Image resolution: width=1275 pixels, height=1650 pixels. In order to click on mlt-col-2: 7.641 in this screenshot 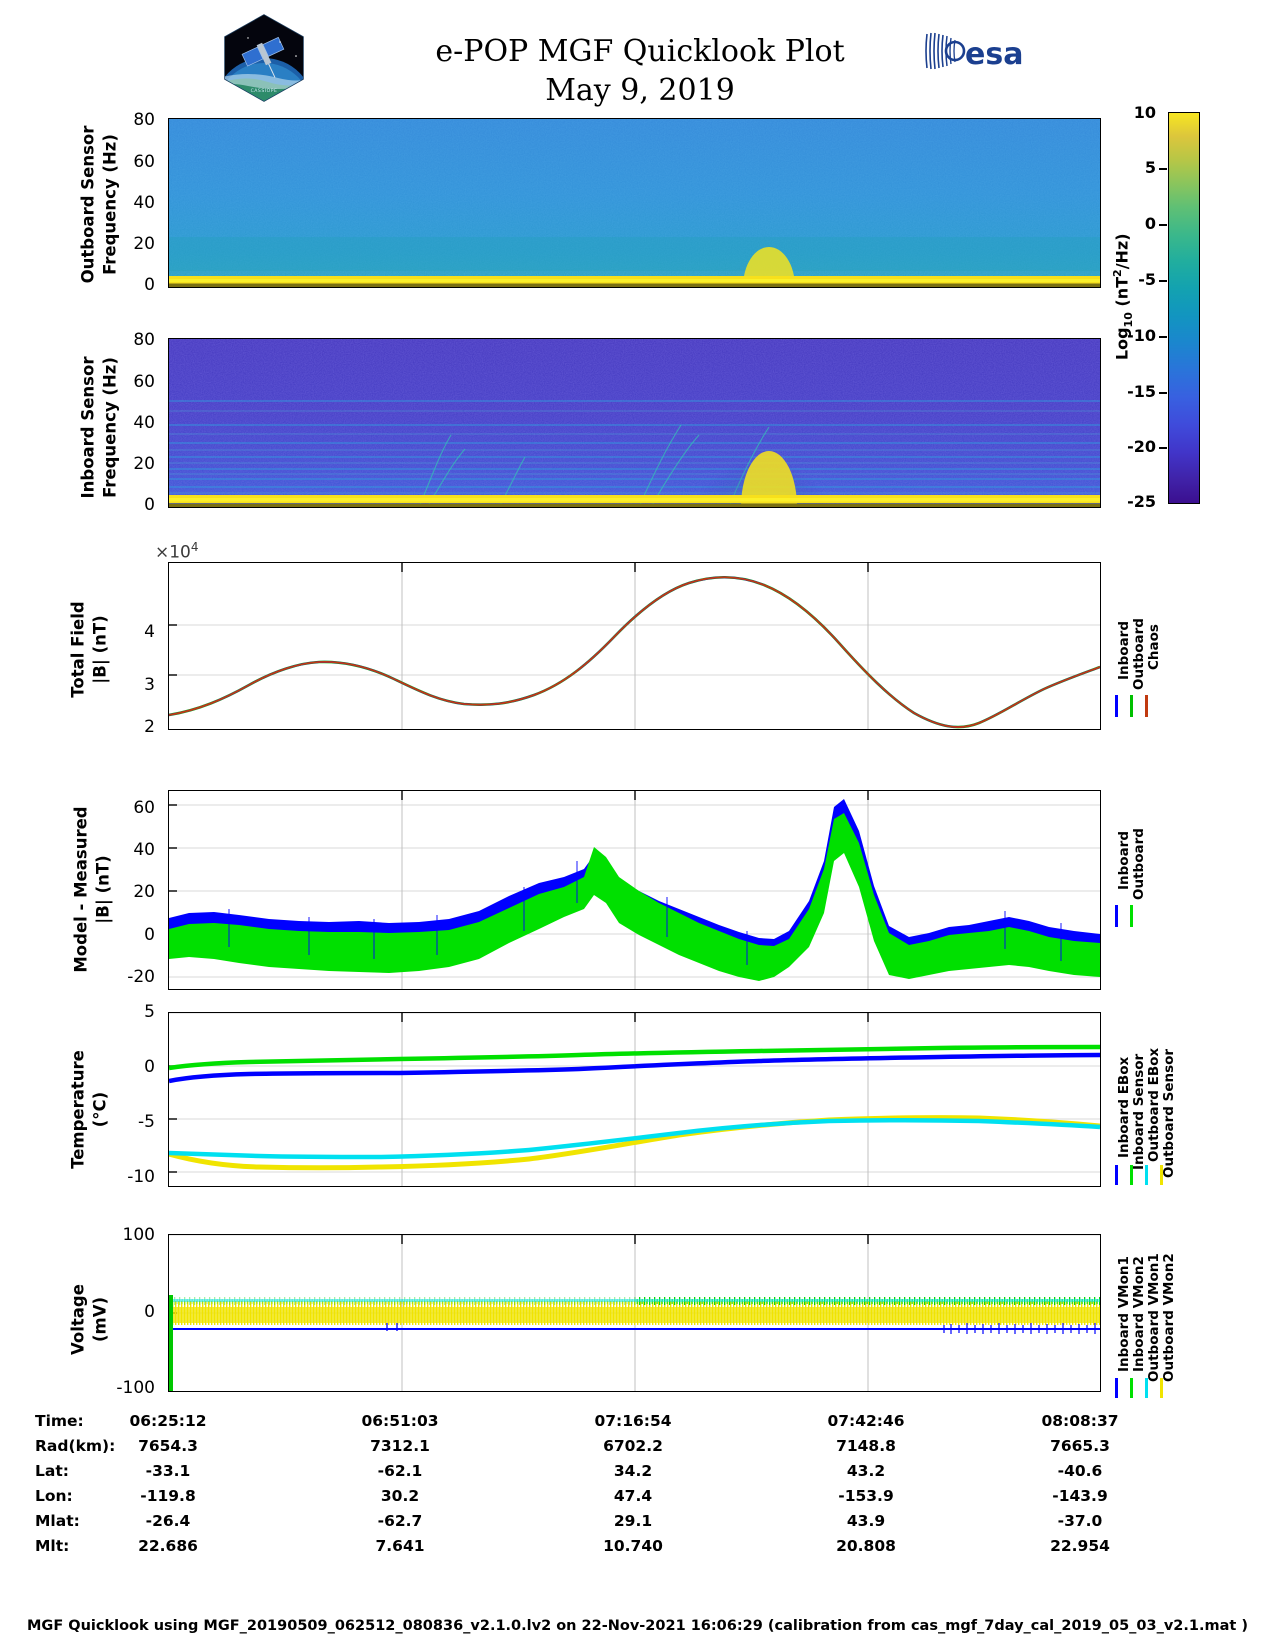, I will do `click(400, 1546)`.